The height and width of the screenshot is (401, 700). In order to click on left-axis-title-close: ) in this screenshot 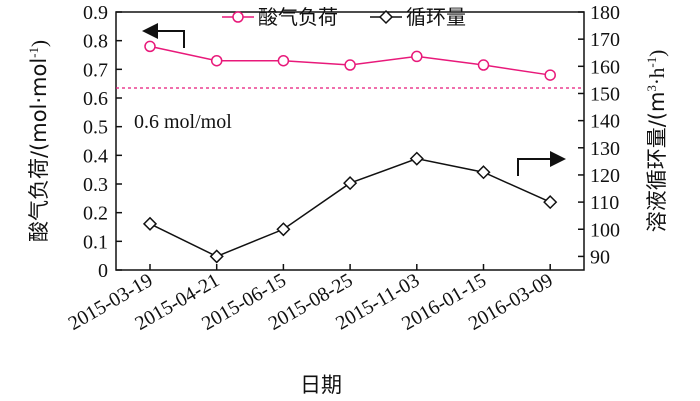, I will do `click(39, 43)`.